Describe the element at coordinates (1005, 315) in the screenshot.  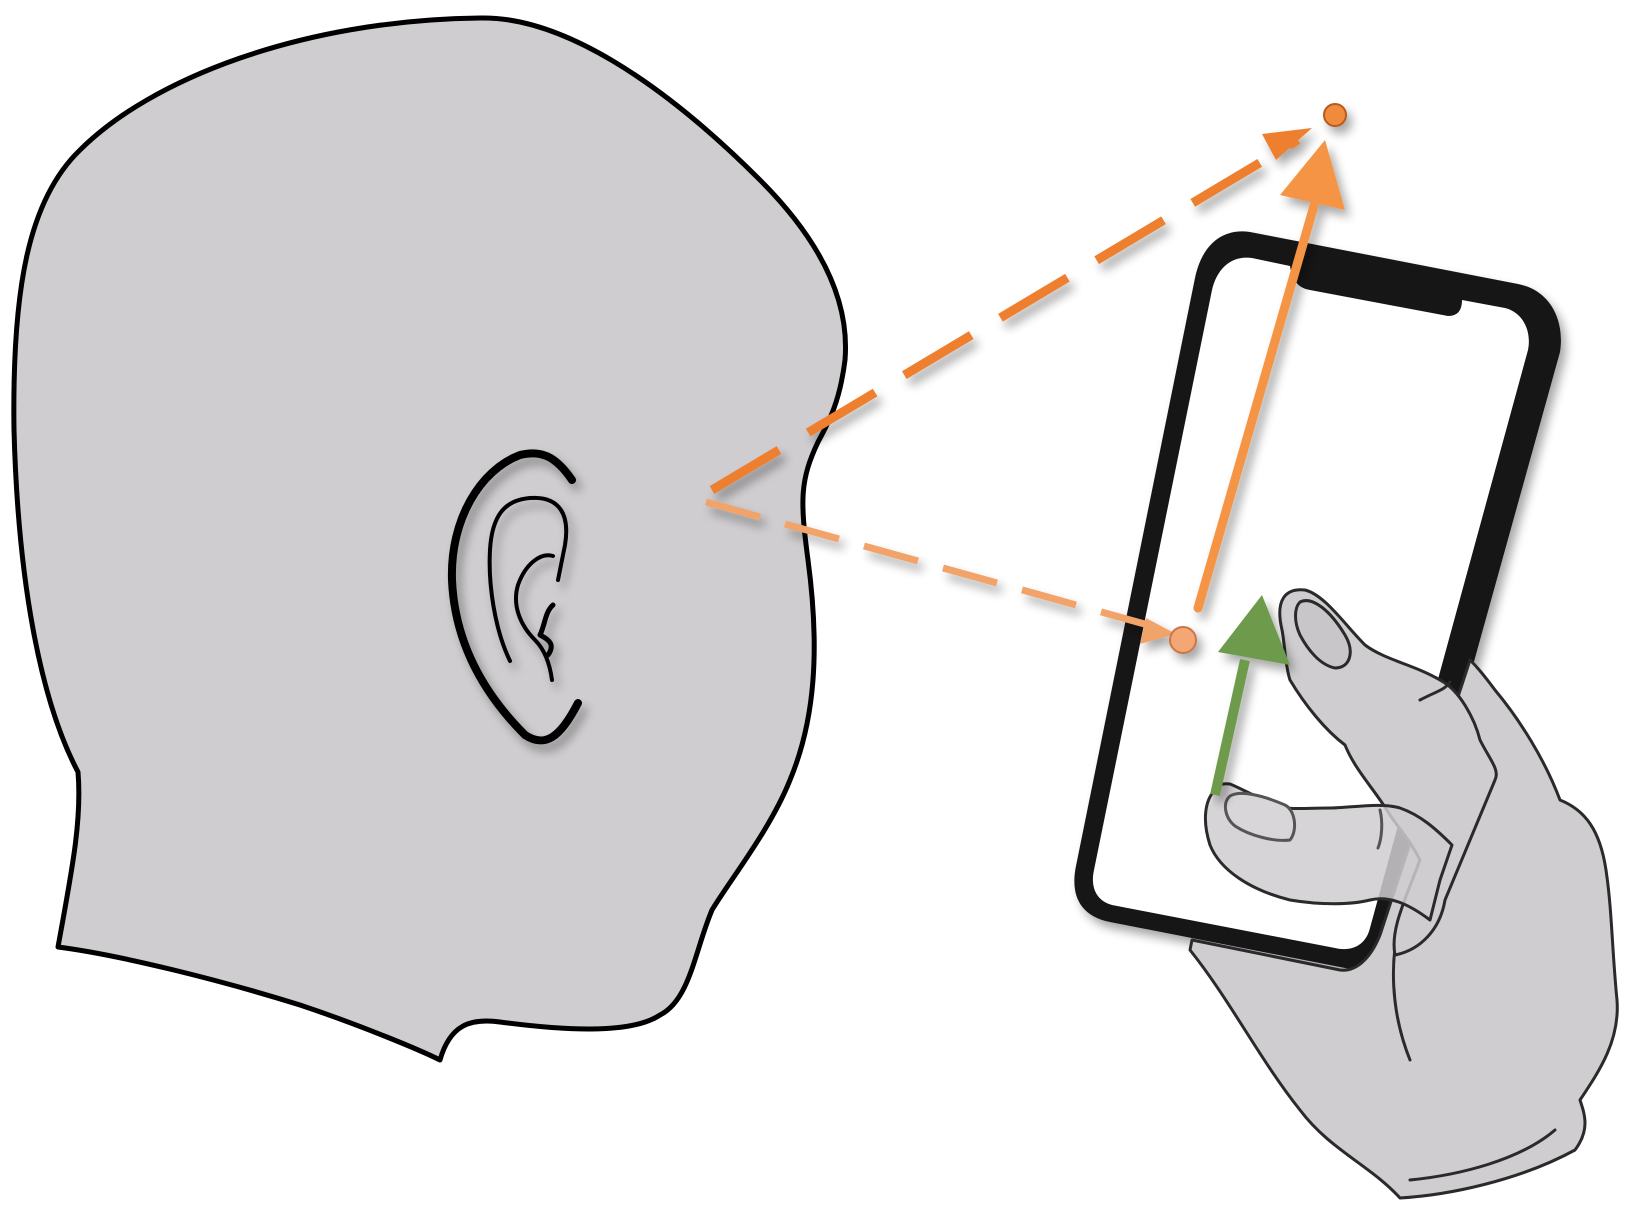
I see `gaze-line-upper` at that location.